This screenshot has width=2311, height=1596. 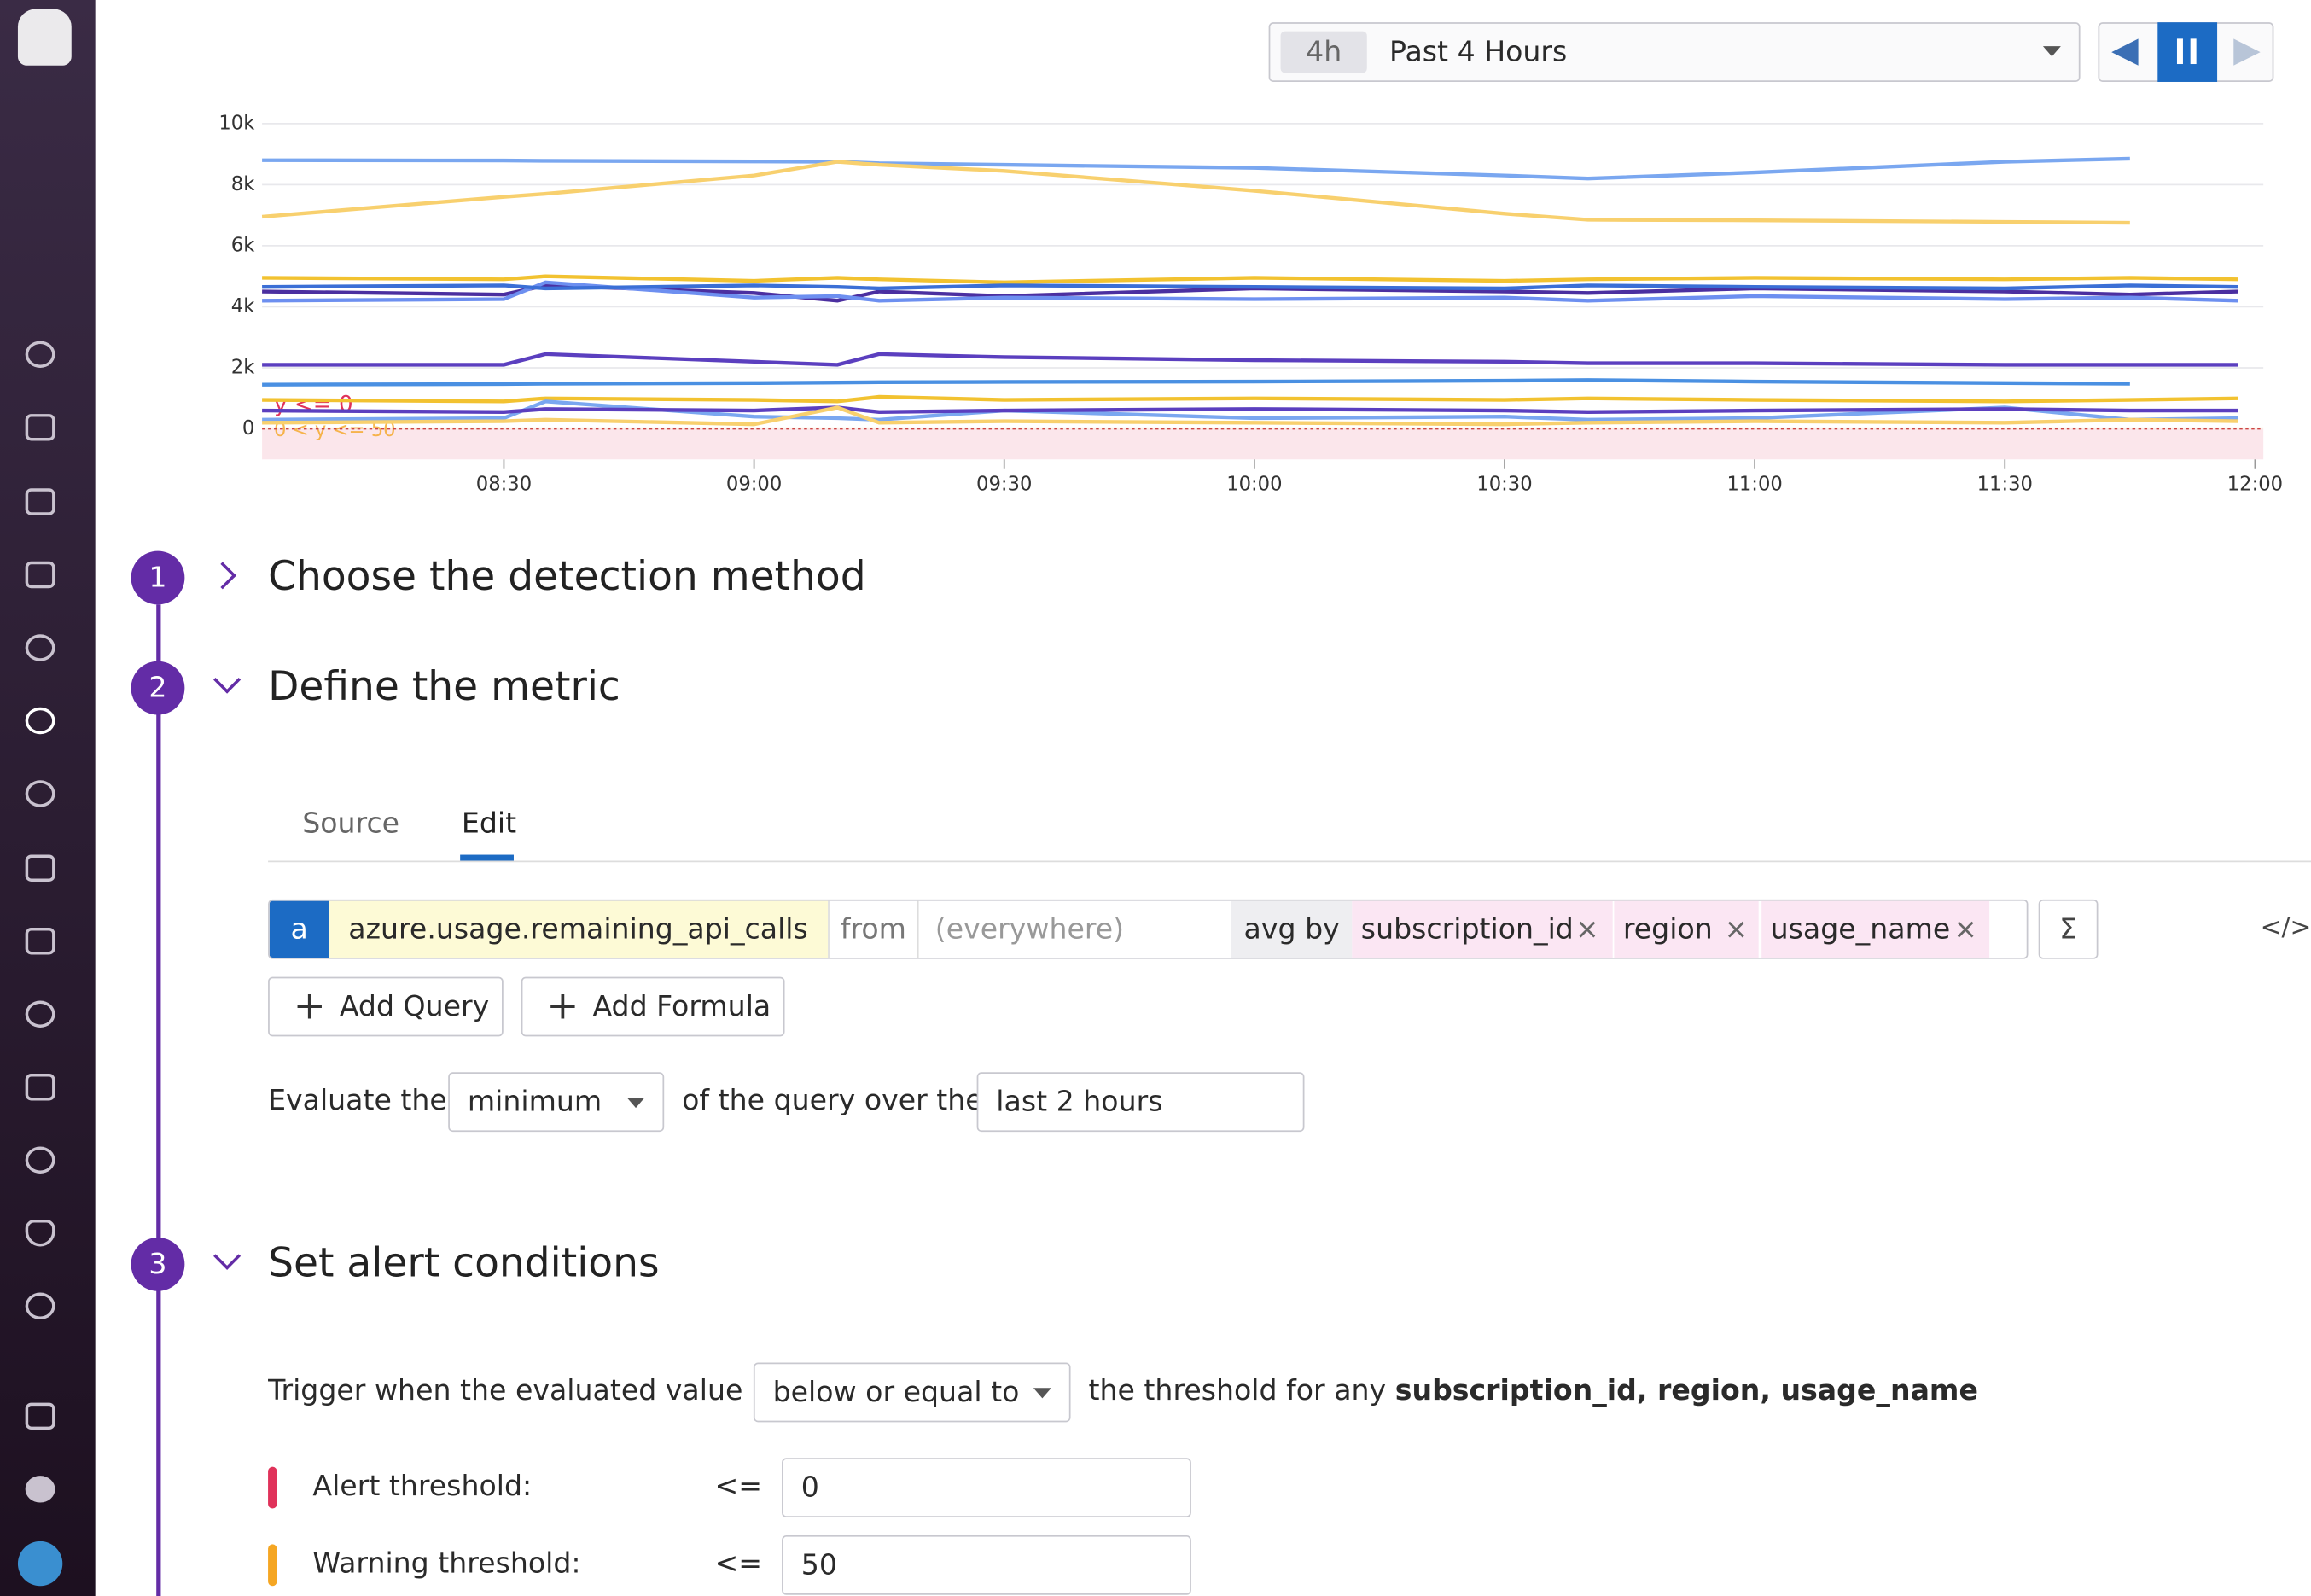 I want to click on group-tag: subscription_id, so click(x=1482, y=929).